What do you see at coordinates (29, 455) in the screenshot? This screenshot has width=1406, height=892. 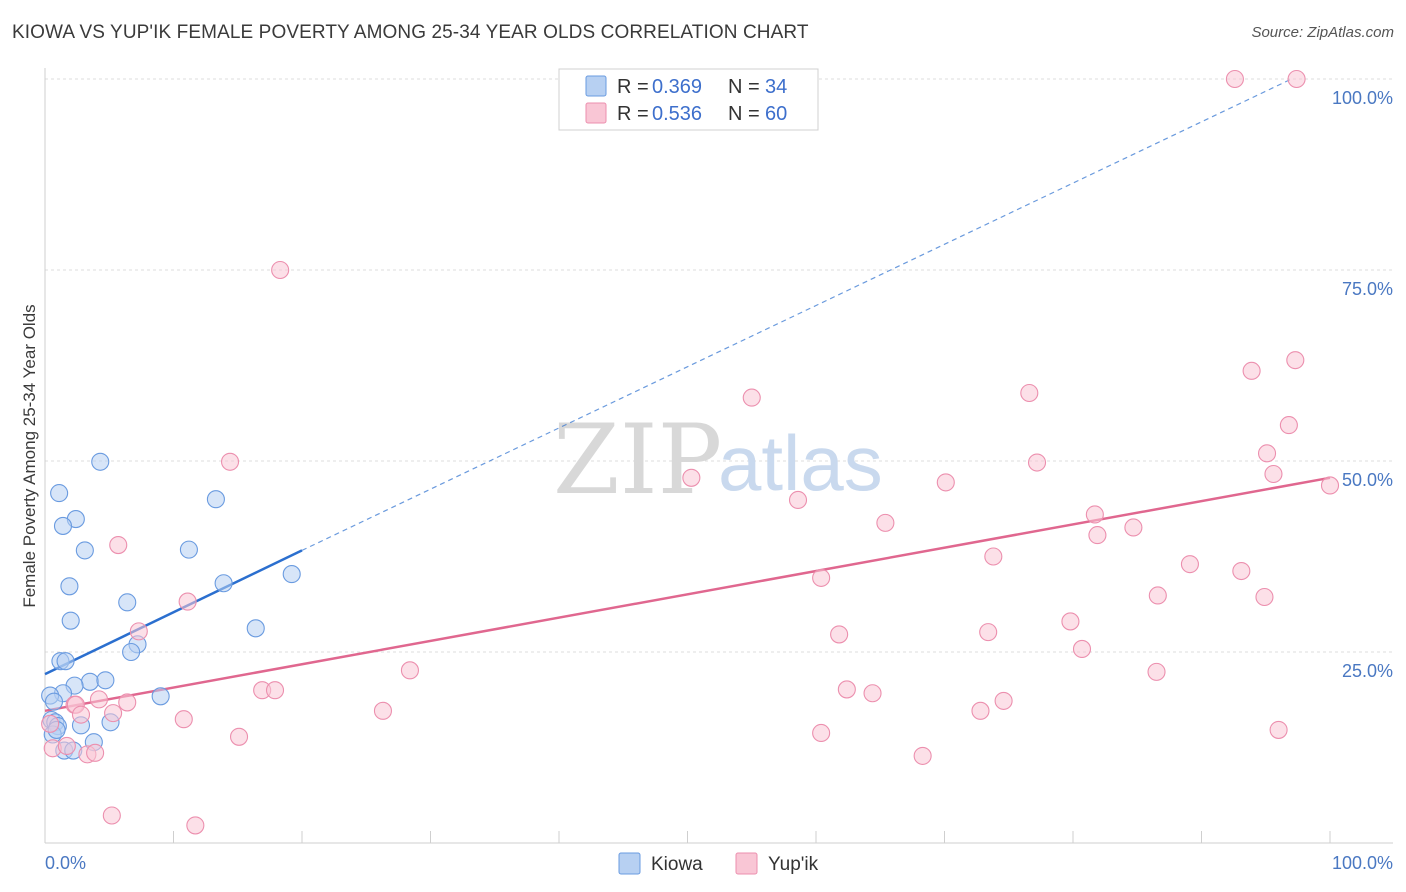 I see `y-axis-label: Female Poverty Among 25-34 Year Olds` at bounding box center [29, 455].